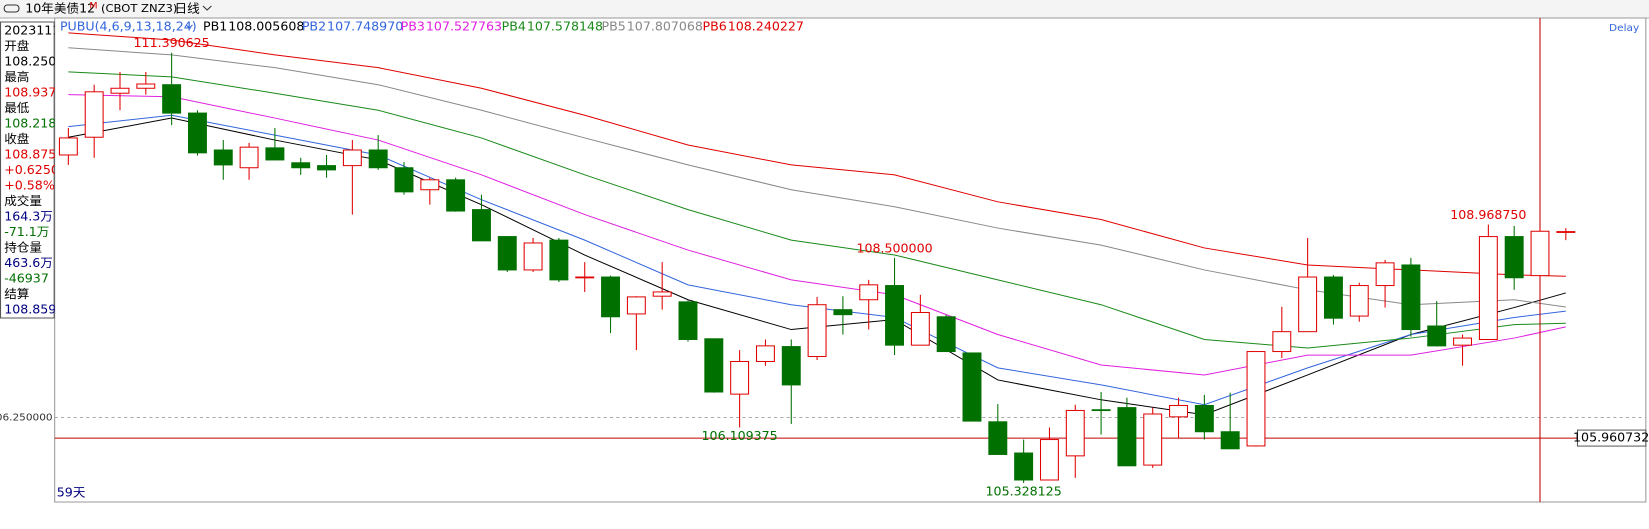 This screenshot has height=529, width=1649. What do you see at coordinates (207, 8) in the screenshot?
I see `period-chevron` at bounding box center [207, 8].